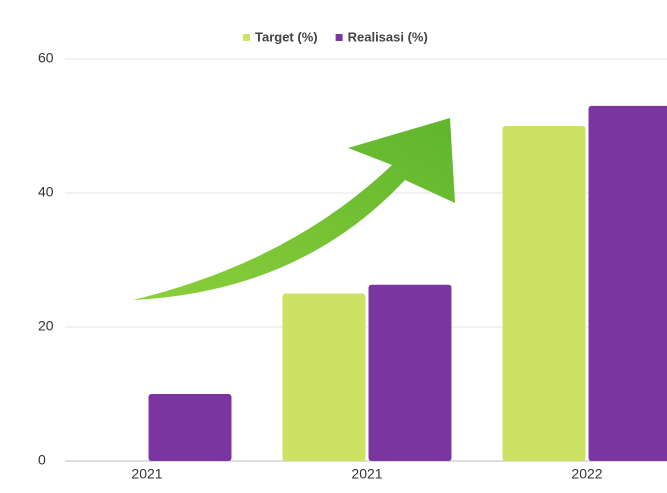 The width and height of the screenshot is (667, 493). Describe the element at coordinates (586, 474) in the screenshot. I see `x-tick-label: 2022` at that location.